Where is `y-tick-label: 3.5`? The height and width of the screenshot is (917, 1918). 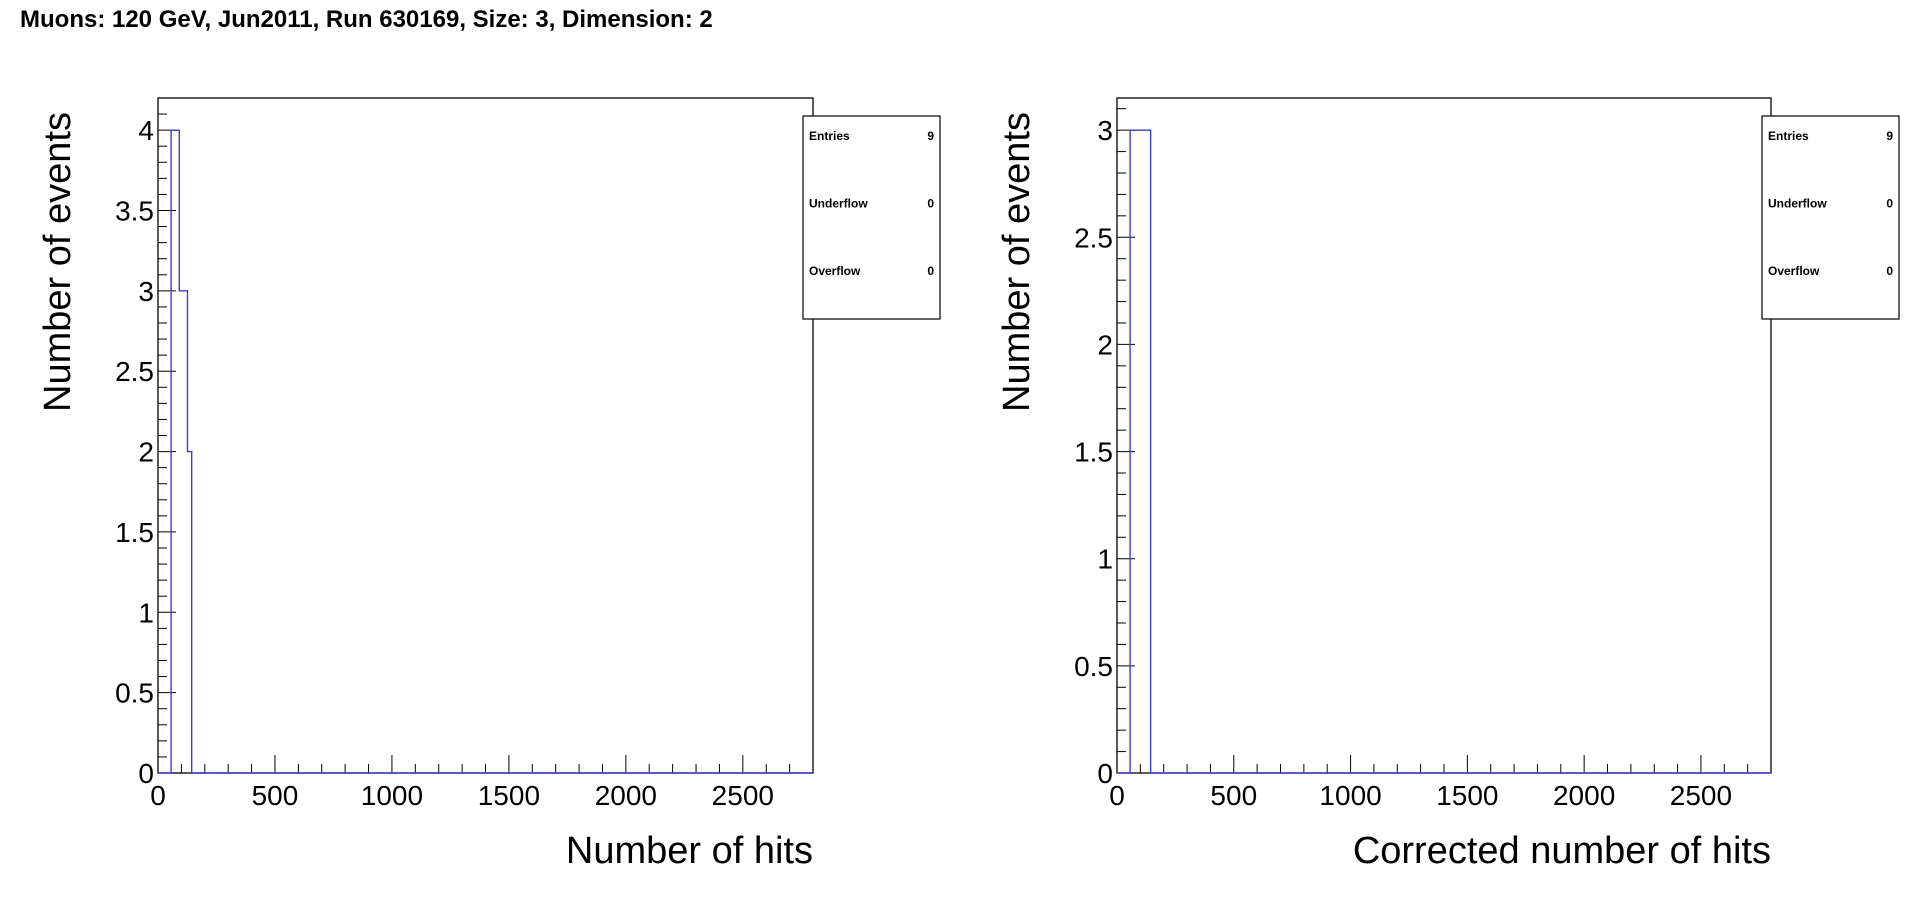 y-tick-label: 3.5 is located at coordinates (134, 211).